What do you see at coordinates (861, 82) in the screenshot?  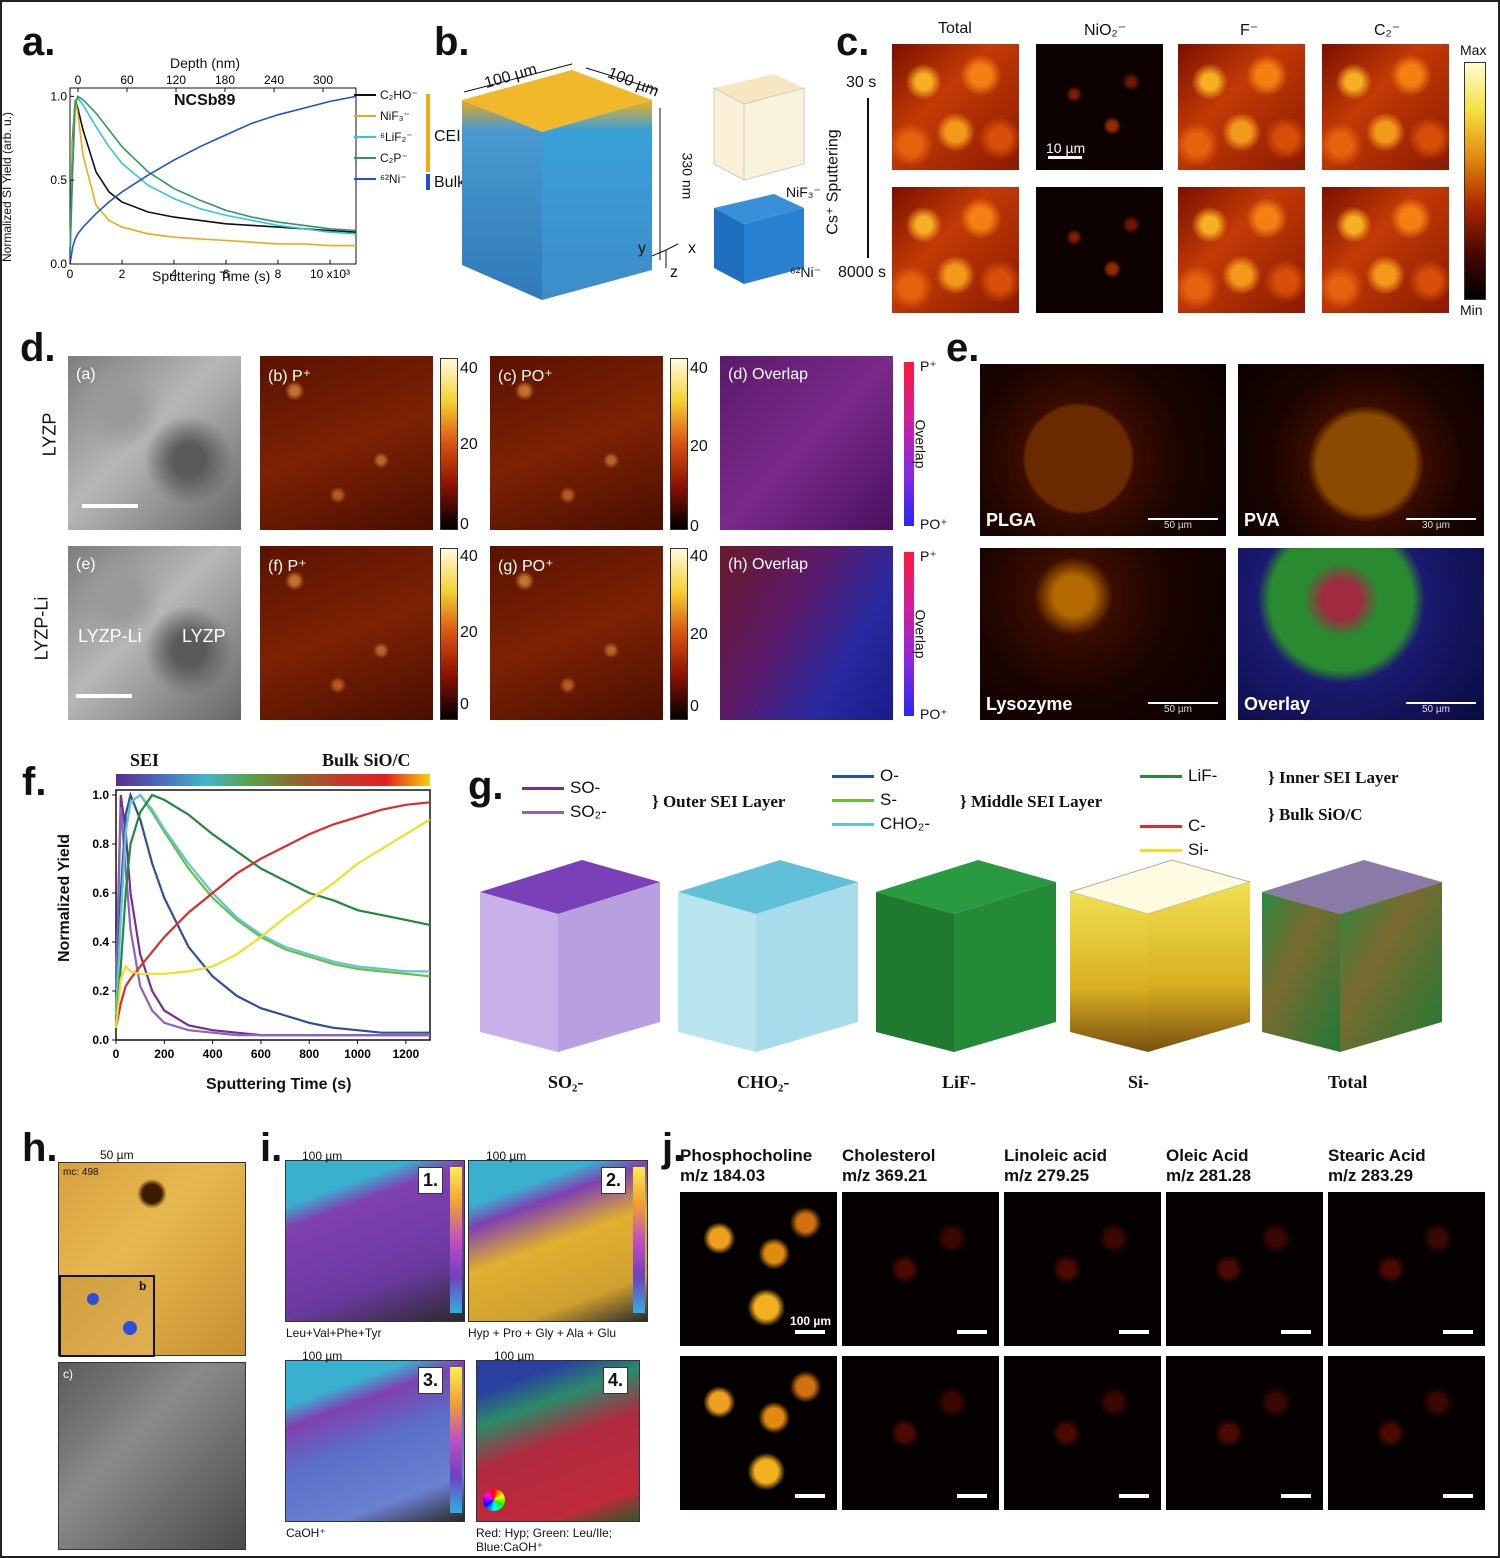 I see `time-top: 30 s` at bounding box center [861, 82].